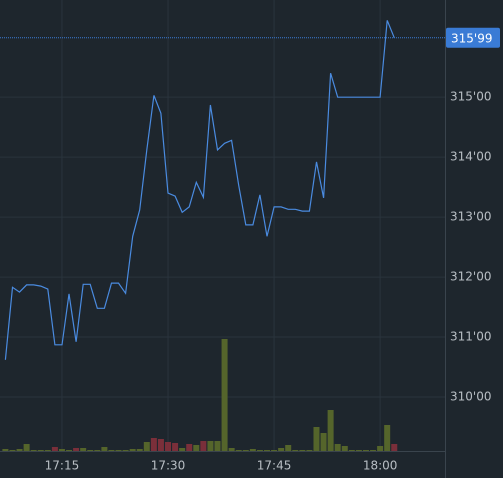  What do you see at coordinates (470, 277) in the screenshot?
I see `y-tick-label: 312'00` at bounding box center [470, 277].